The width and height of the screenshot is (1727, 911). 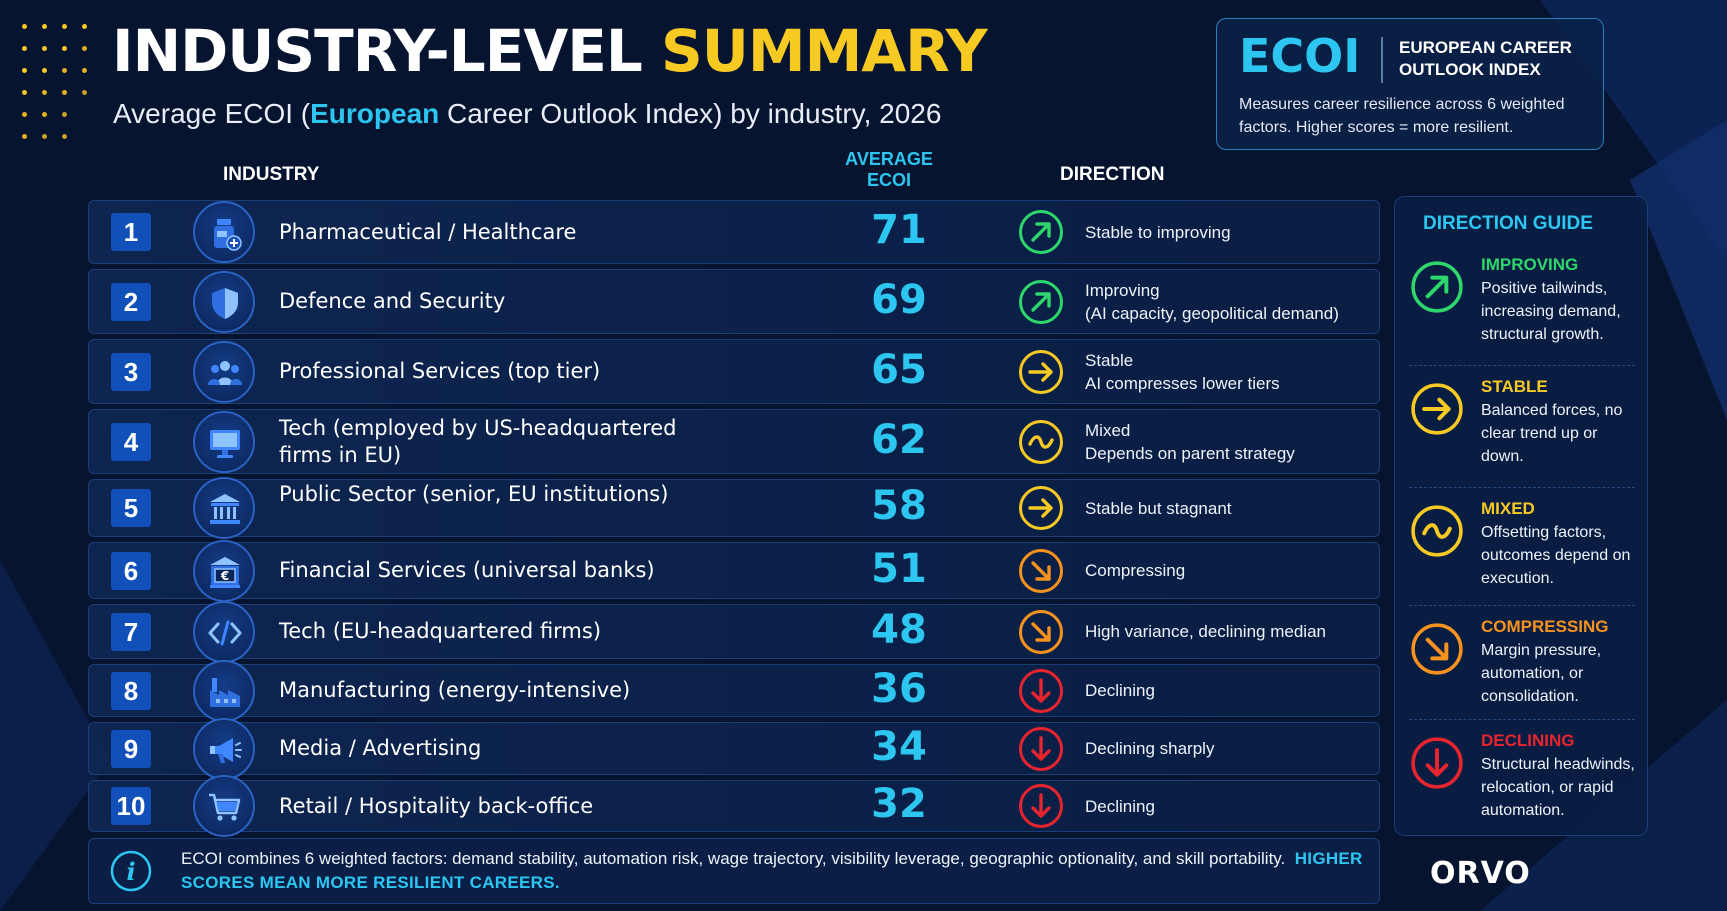 I want to click on direction-mixed-icon, so click(x=1041, y=442).